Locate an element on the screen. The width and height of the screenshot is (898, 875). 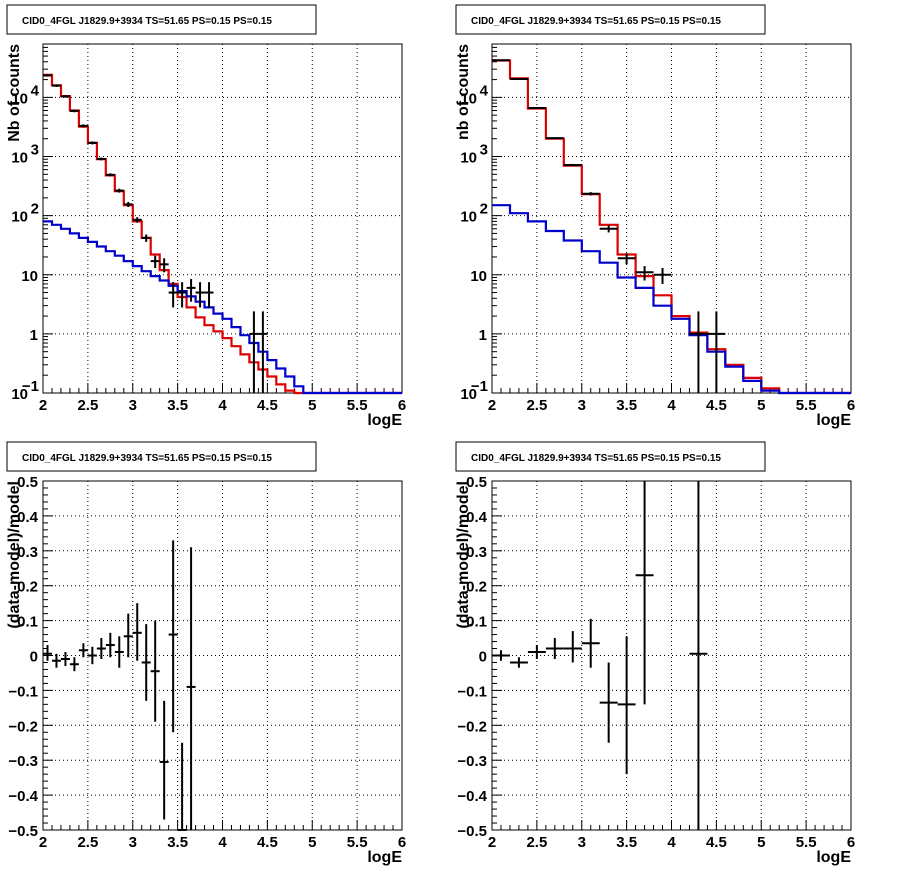
y-tick-label: 0.2 is located at coordinates (476, 587).